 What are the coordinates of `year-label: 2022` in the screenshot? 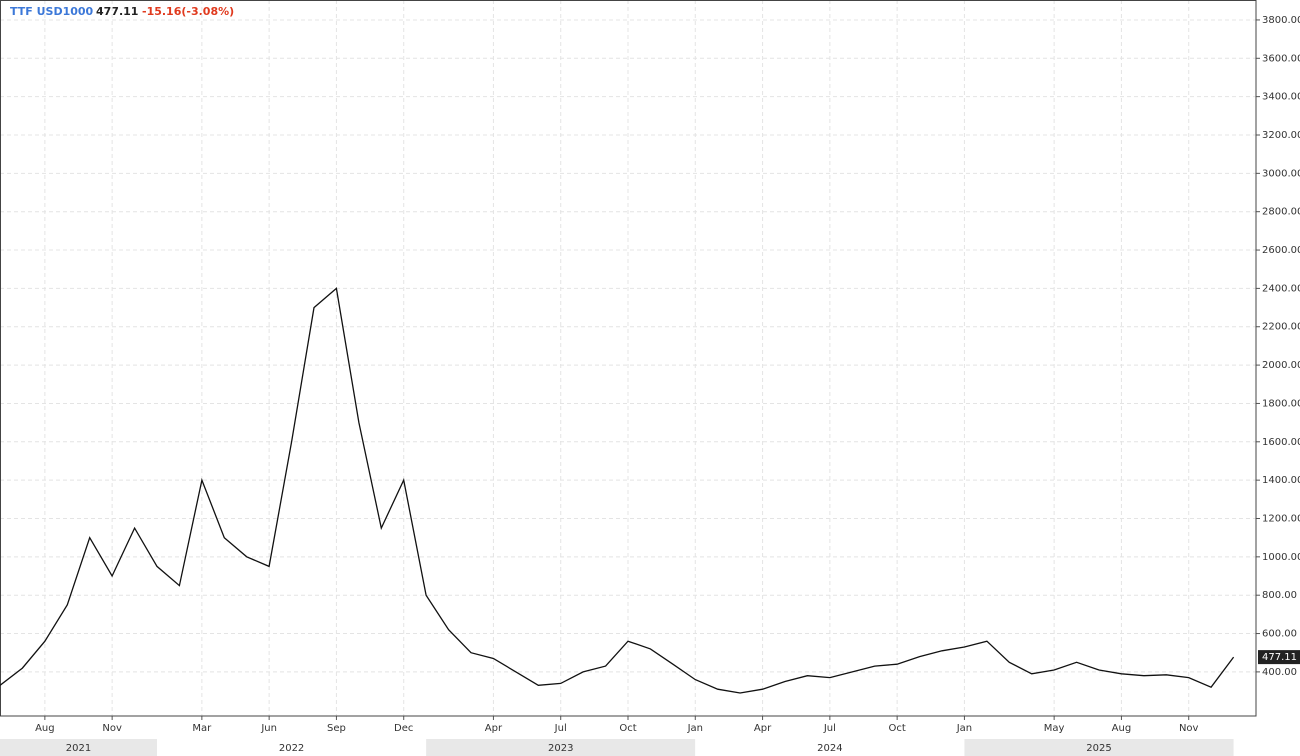 It's located at (291, 748).